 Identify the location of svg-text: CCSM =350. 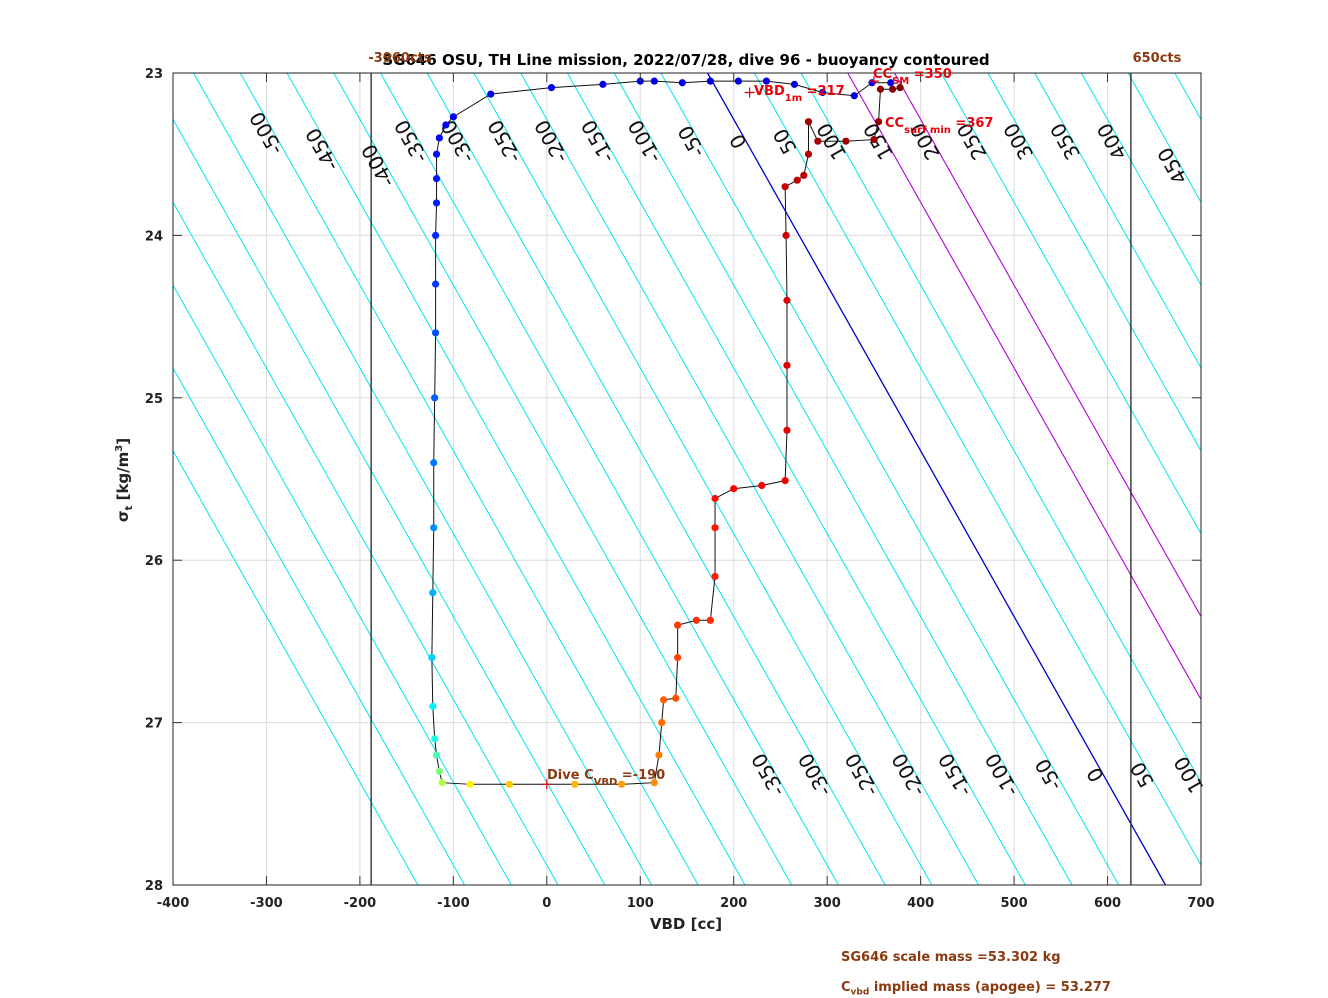
(912, 77).